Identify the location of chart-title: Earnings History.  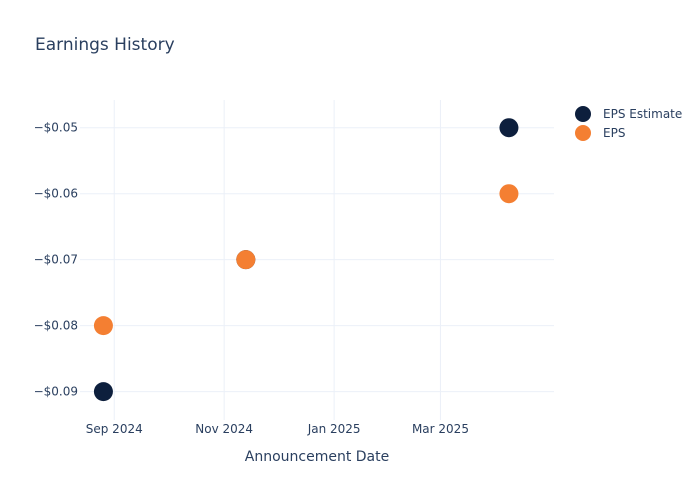
(105, 45).